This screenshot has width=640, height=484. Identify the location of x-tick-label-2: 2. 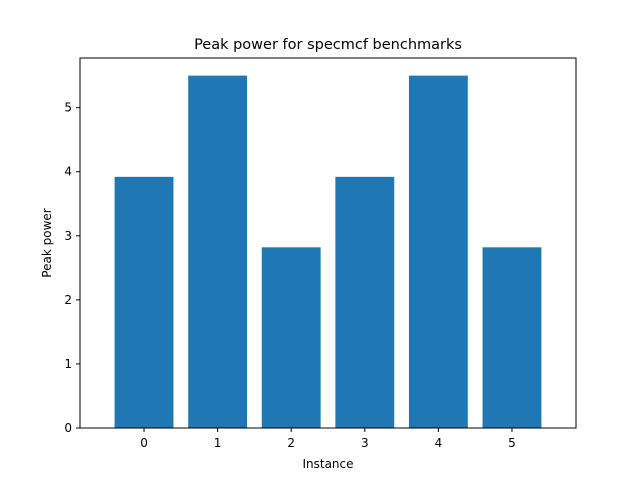
(291, 443).